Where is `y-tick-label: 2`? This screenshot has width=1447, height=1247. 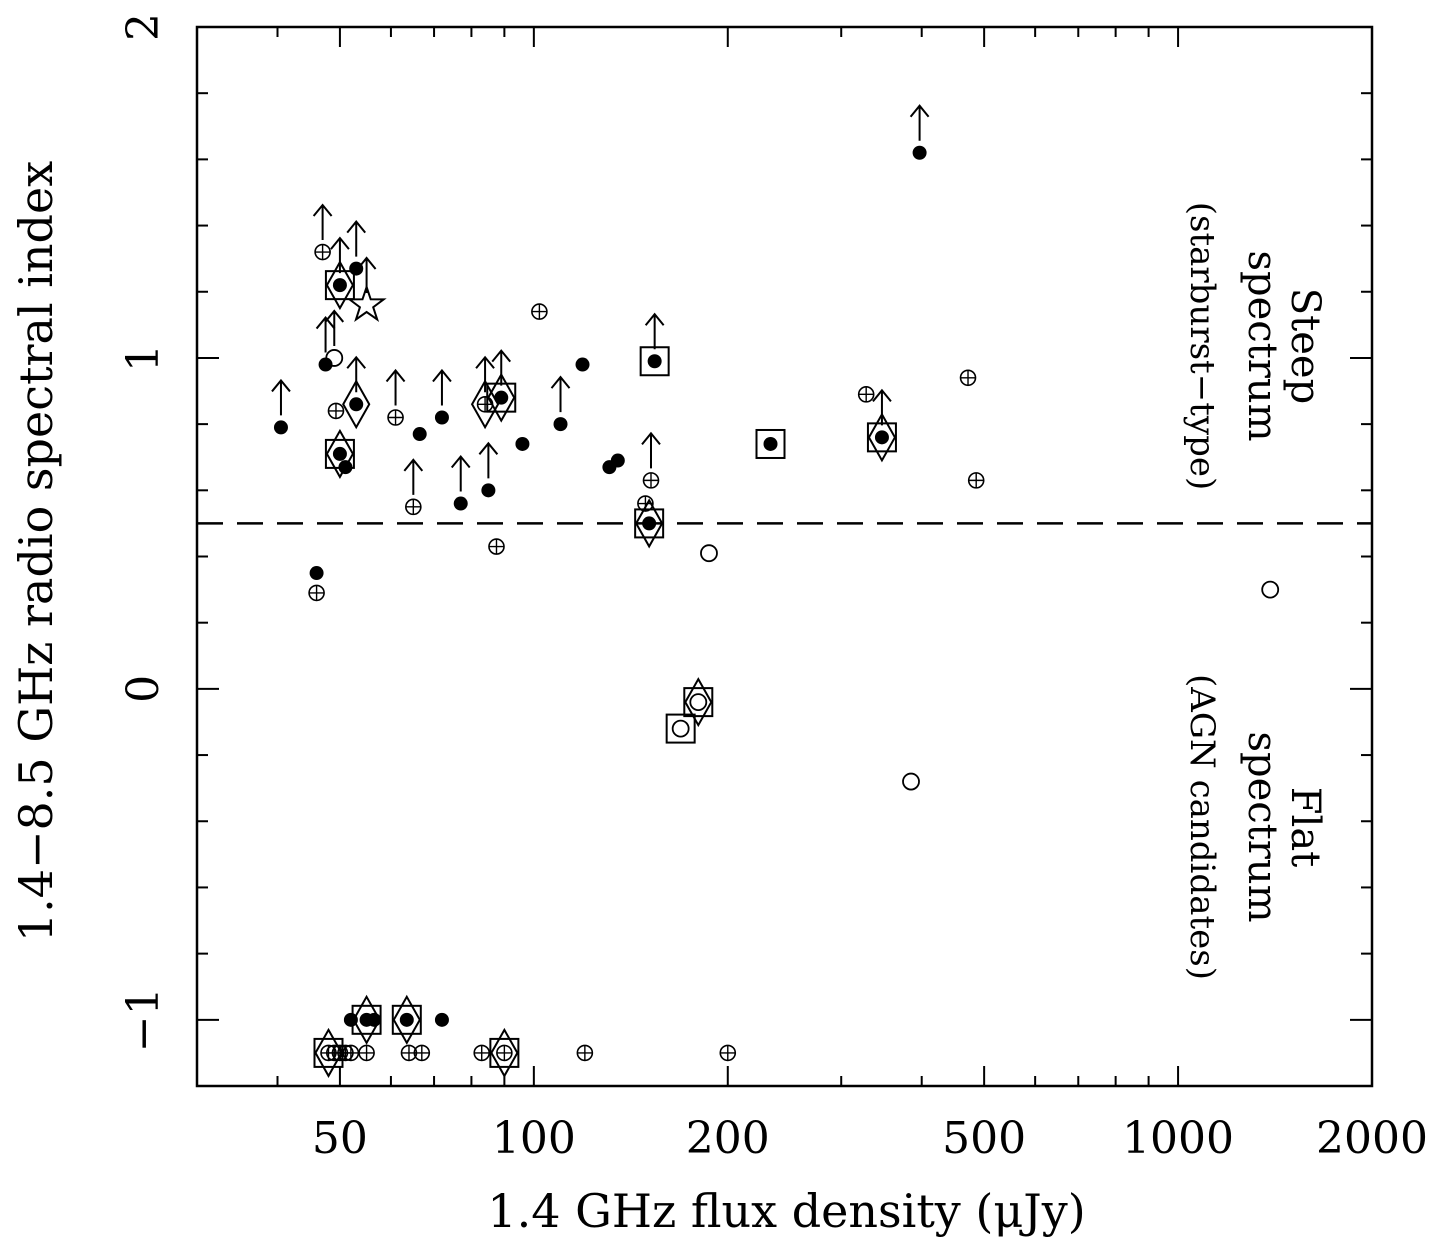 y-tick-label: 2 is located at coordinates (143, 27).